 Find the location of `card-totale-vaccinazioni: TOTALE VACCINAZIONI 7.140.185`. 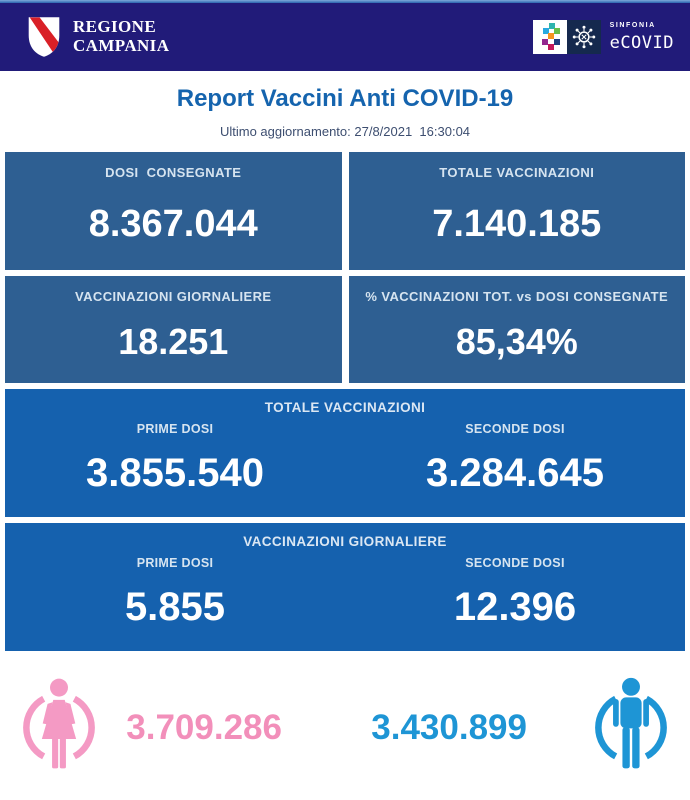

card-totale-vaccinazioni: TOTALE VACCINAZIONI 7.140.185 is located at coordinates (516, 211).